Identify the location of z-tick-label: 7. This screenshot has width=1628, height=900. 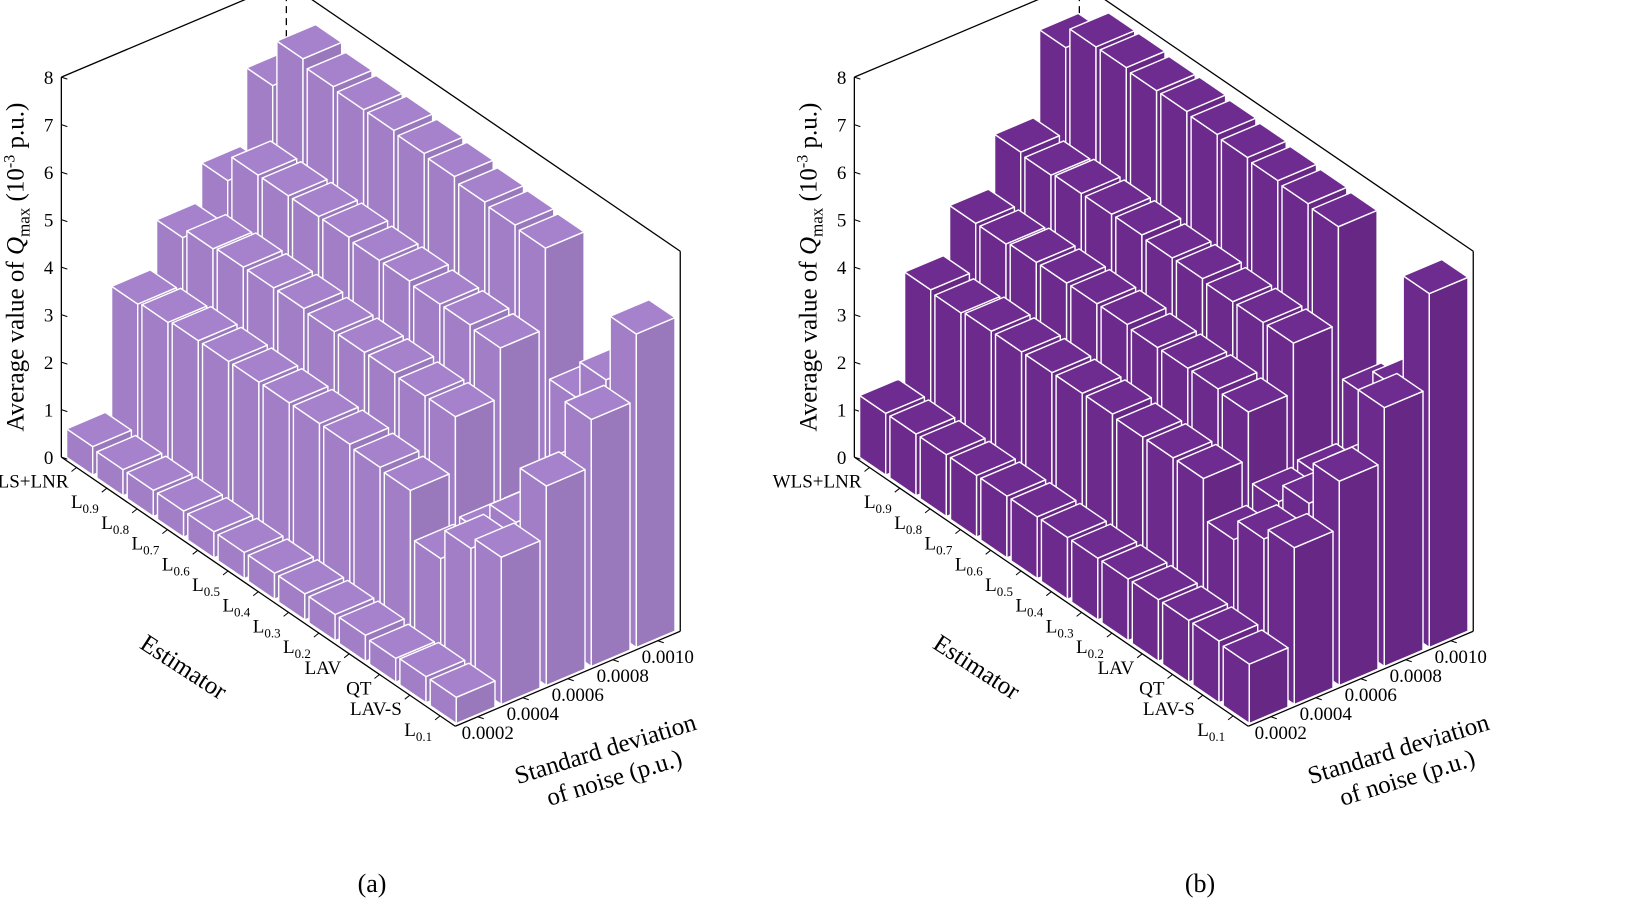
(49, 126).